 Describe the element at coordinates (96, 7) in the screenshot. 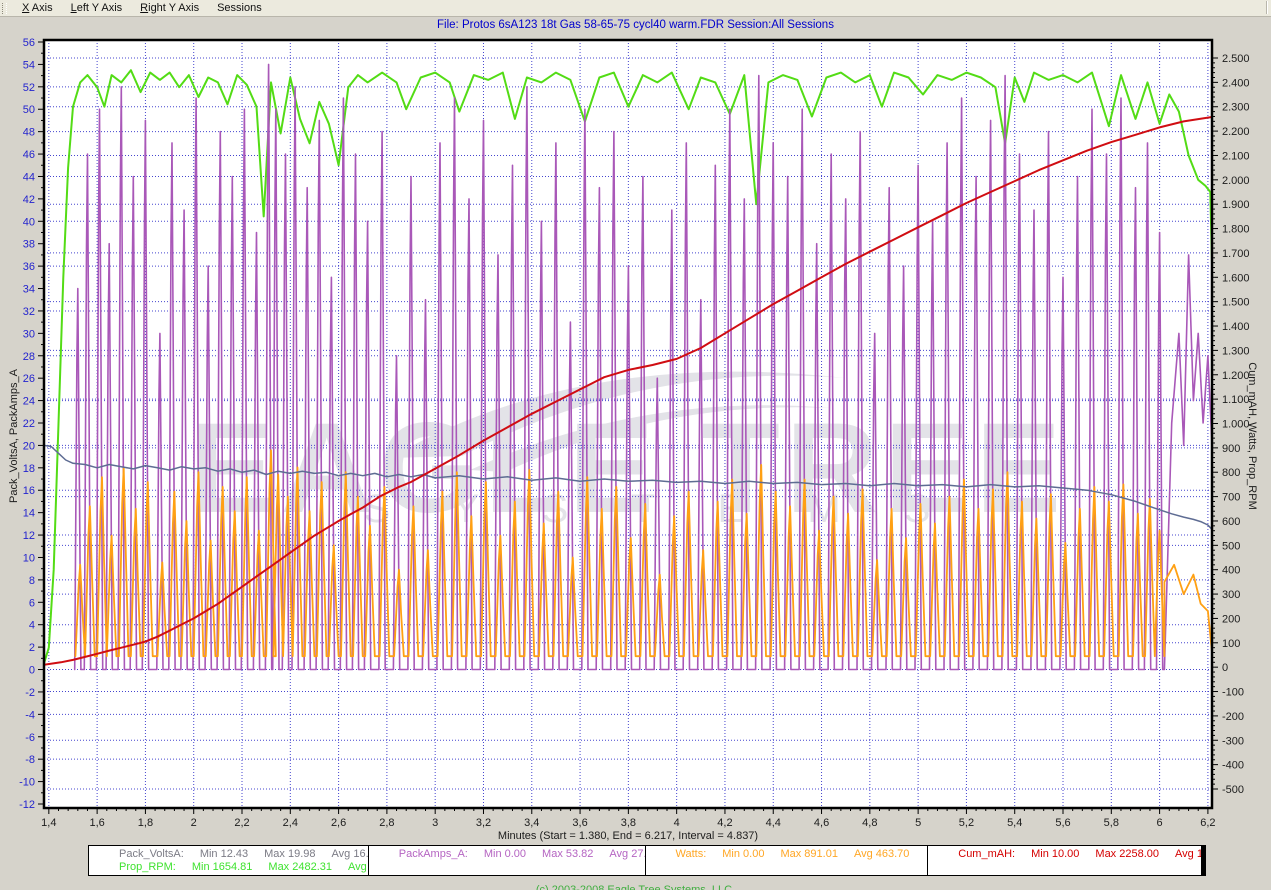

I see `menu-item-left-y-axis: Left Y Axis` at that location.